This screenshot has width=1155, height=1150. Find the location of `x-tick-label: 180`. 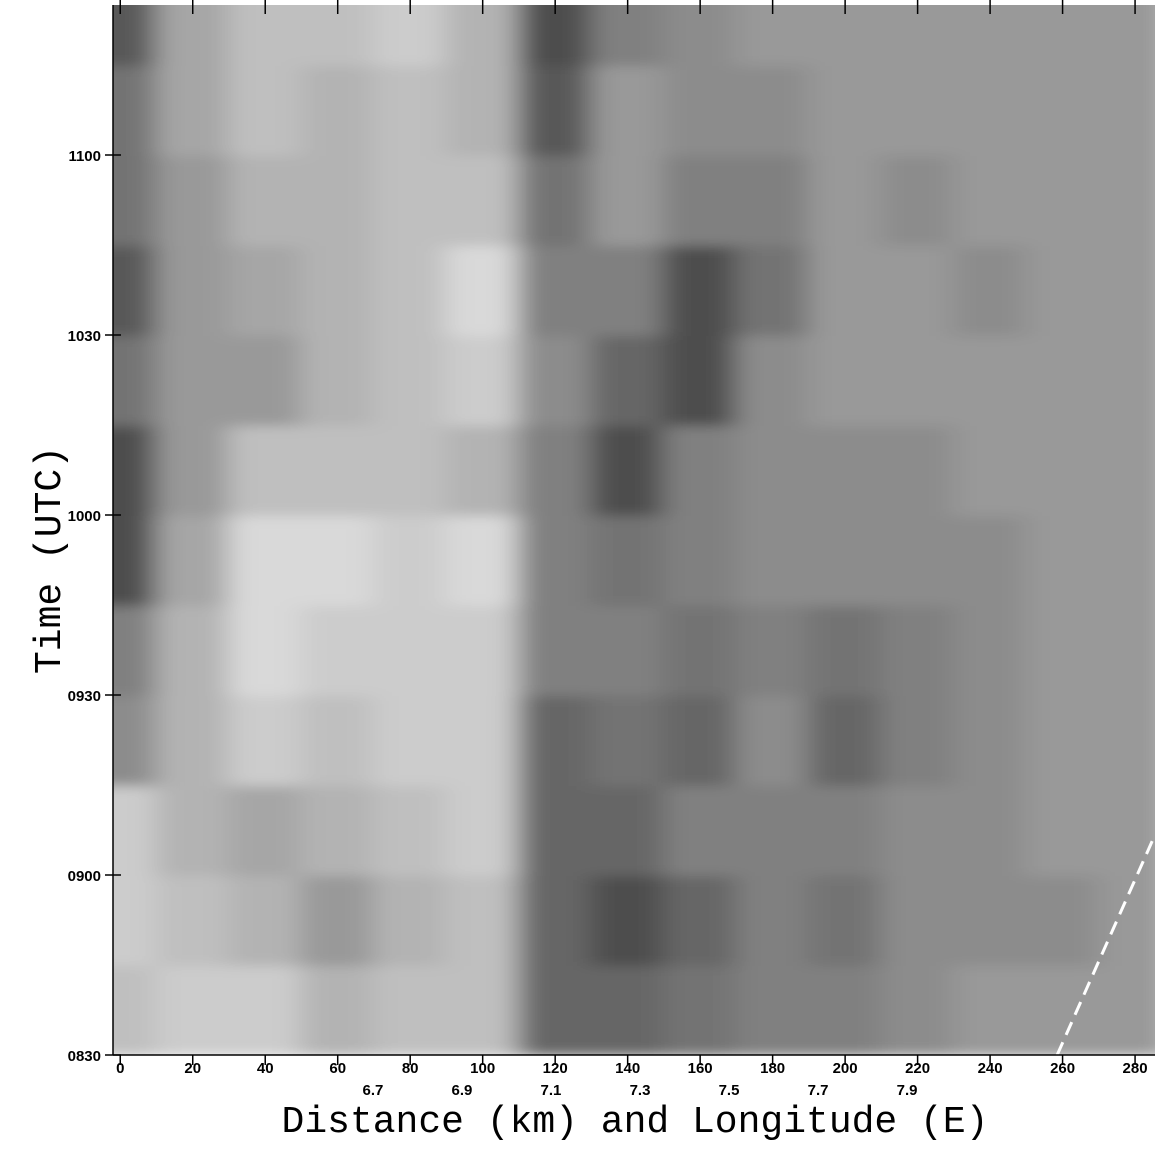

x-tick-label: 180 is located at coordinates (772, 1068).